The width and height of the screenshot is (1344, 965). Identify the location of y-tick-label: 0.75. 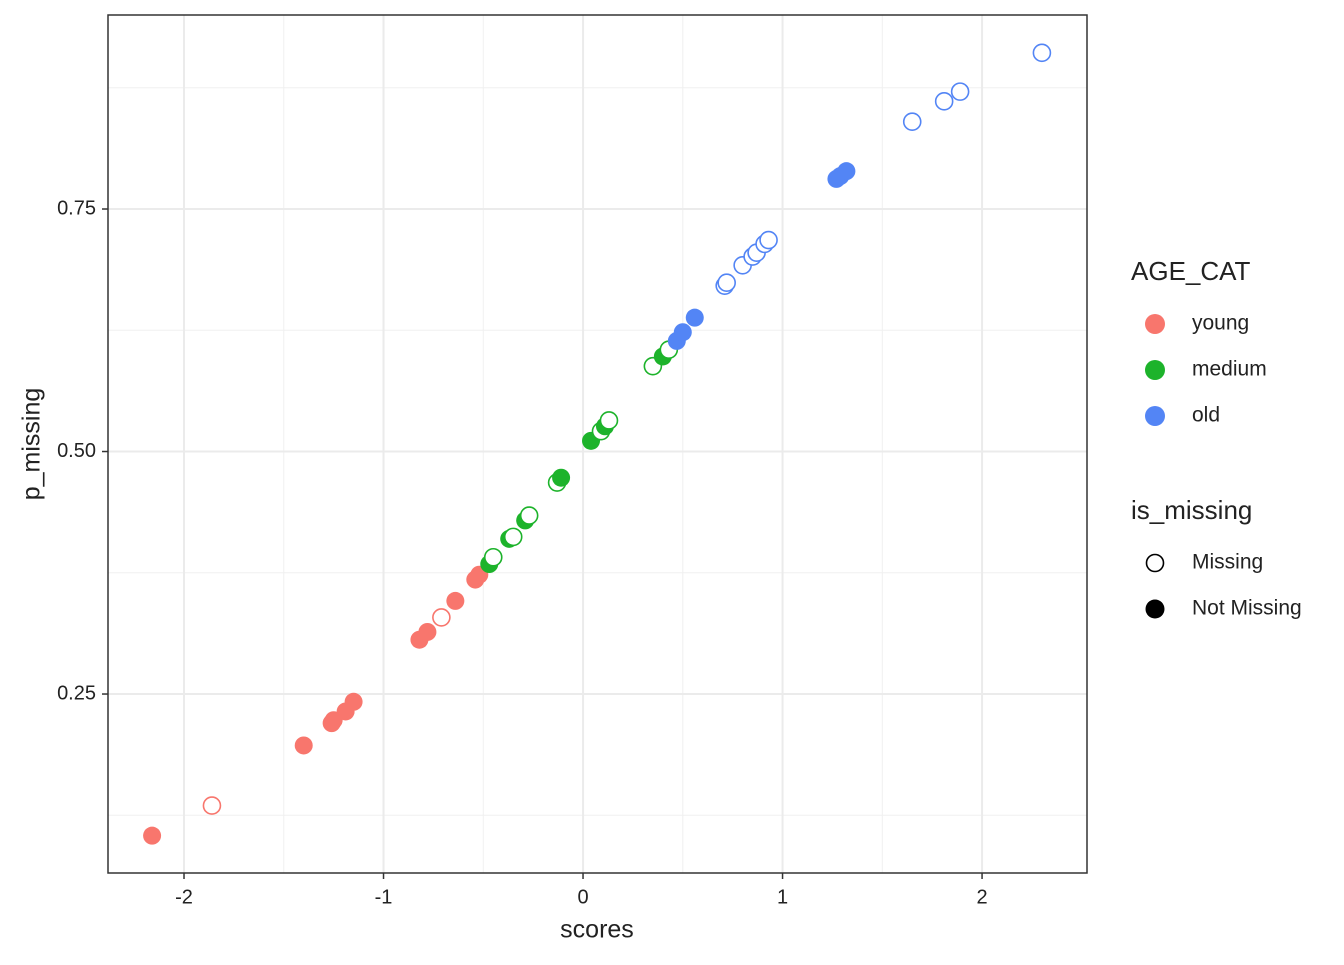
(76, 208).